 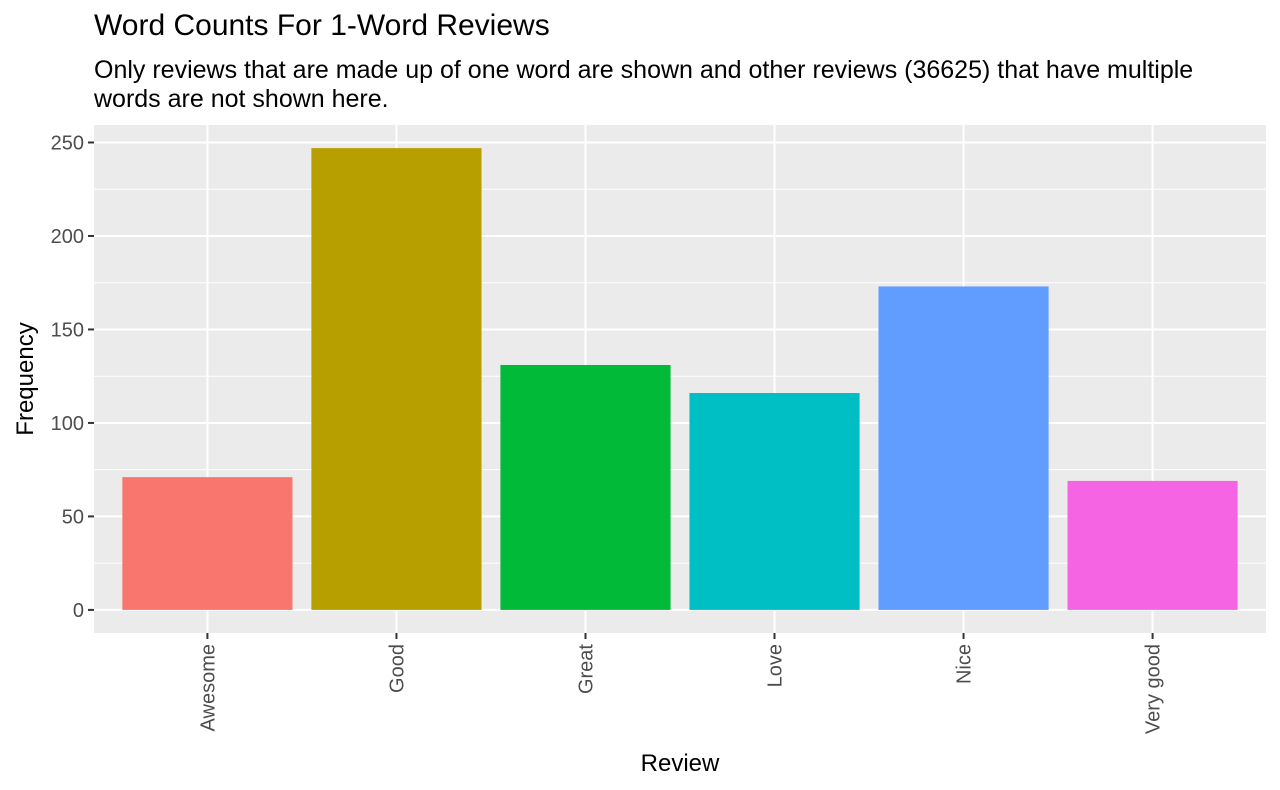 I want to click on bar-great, so click(x=585, y=487).